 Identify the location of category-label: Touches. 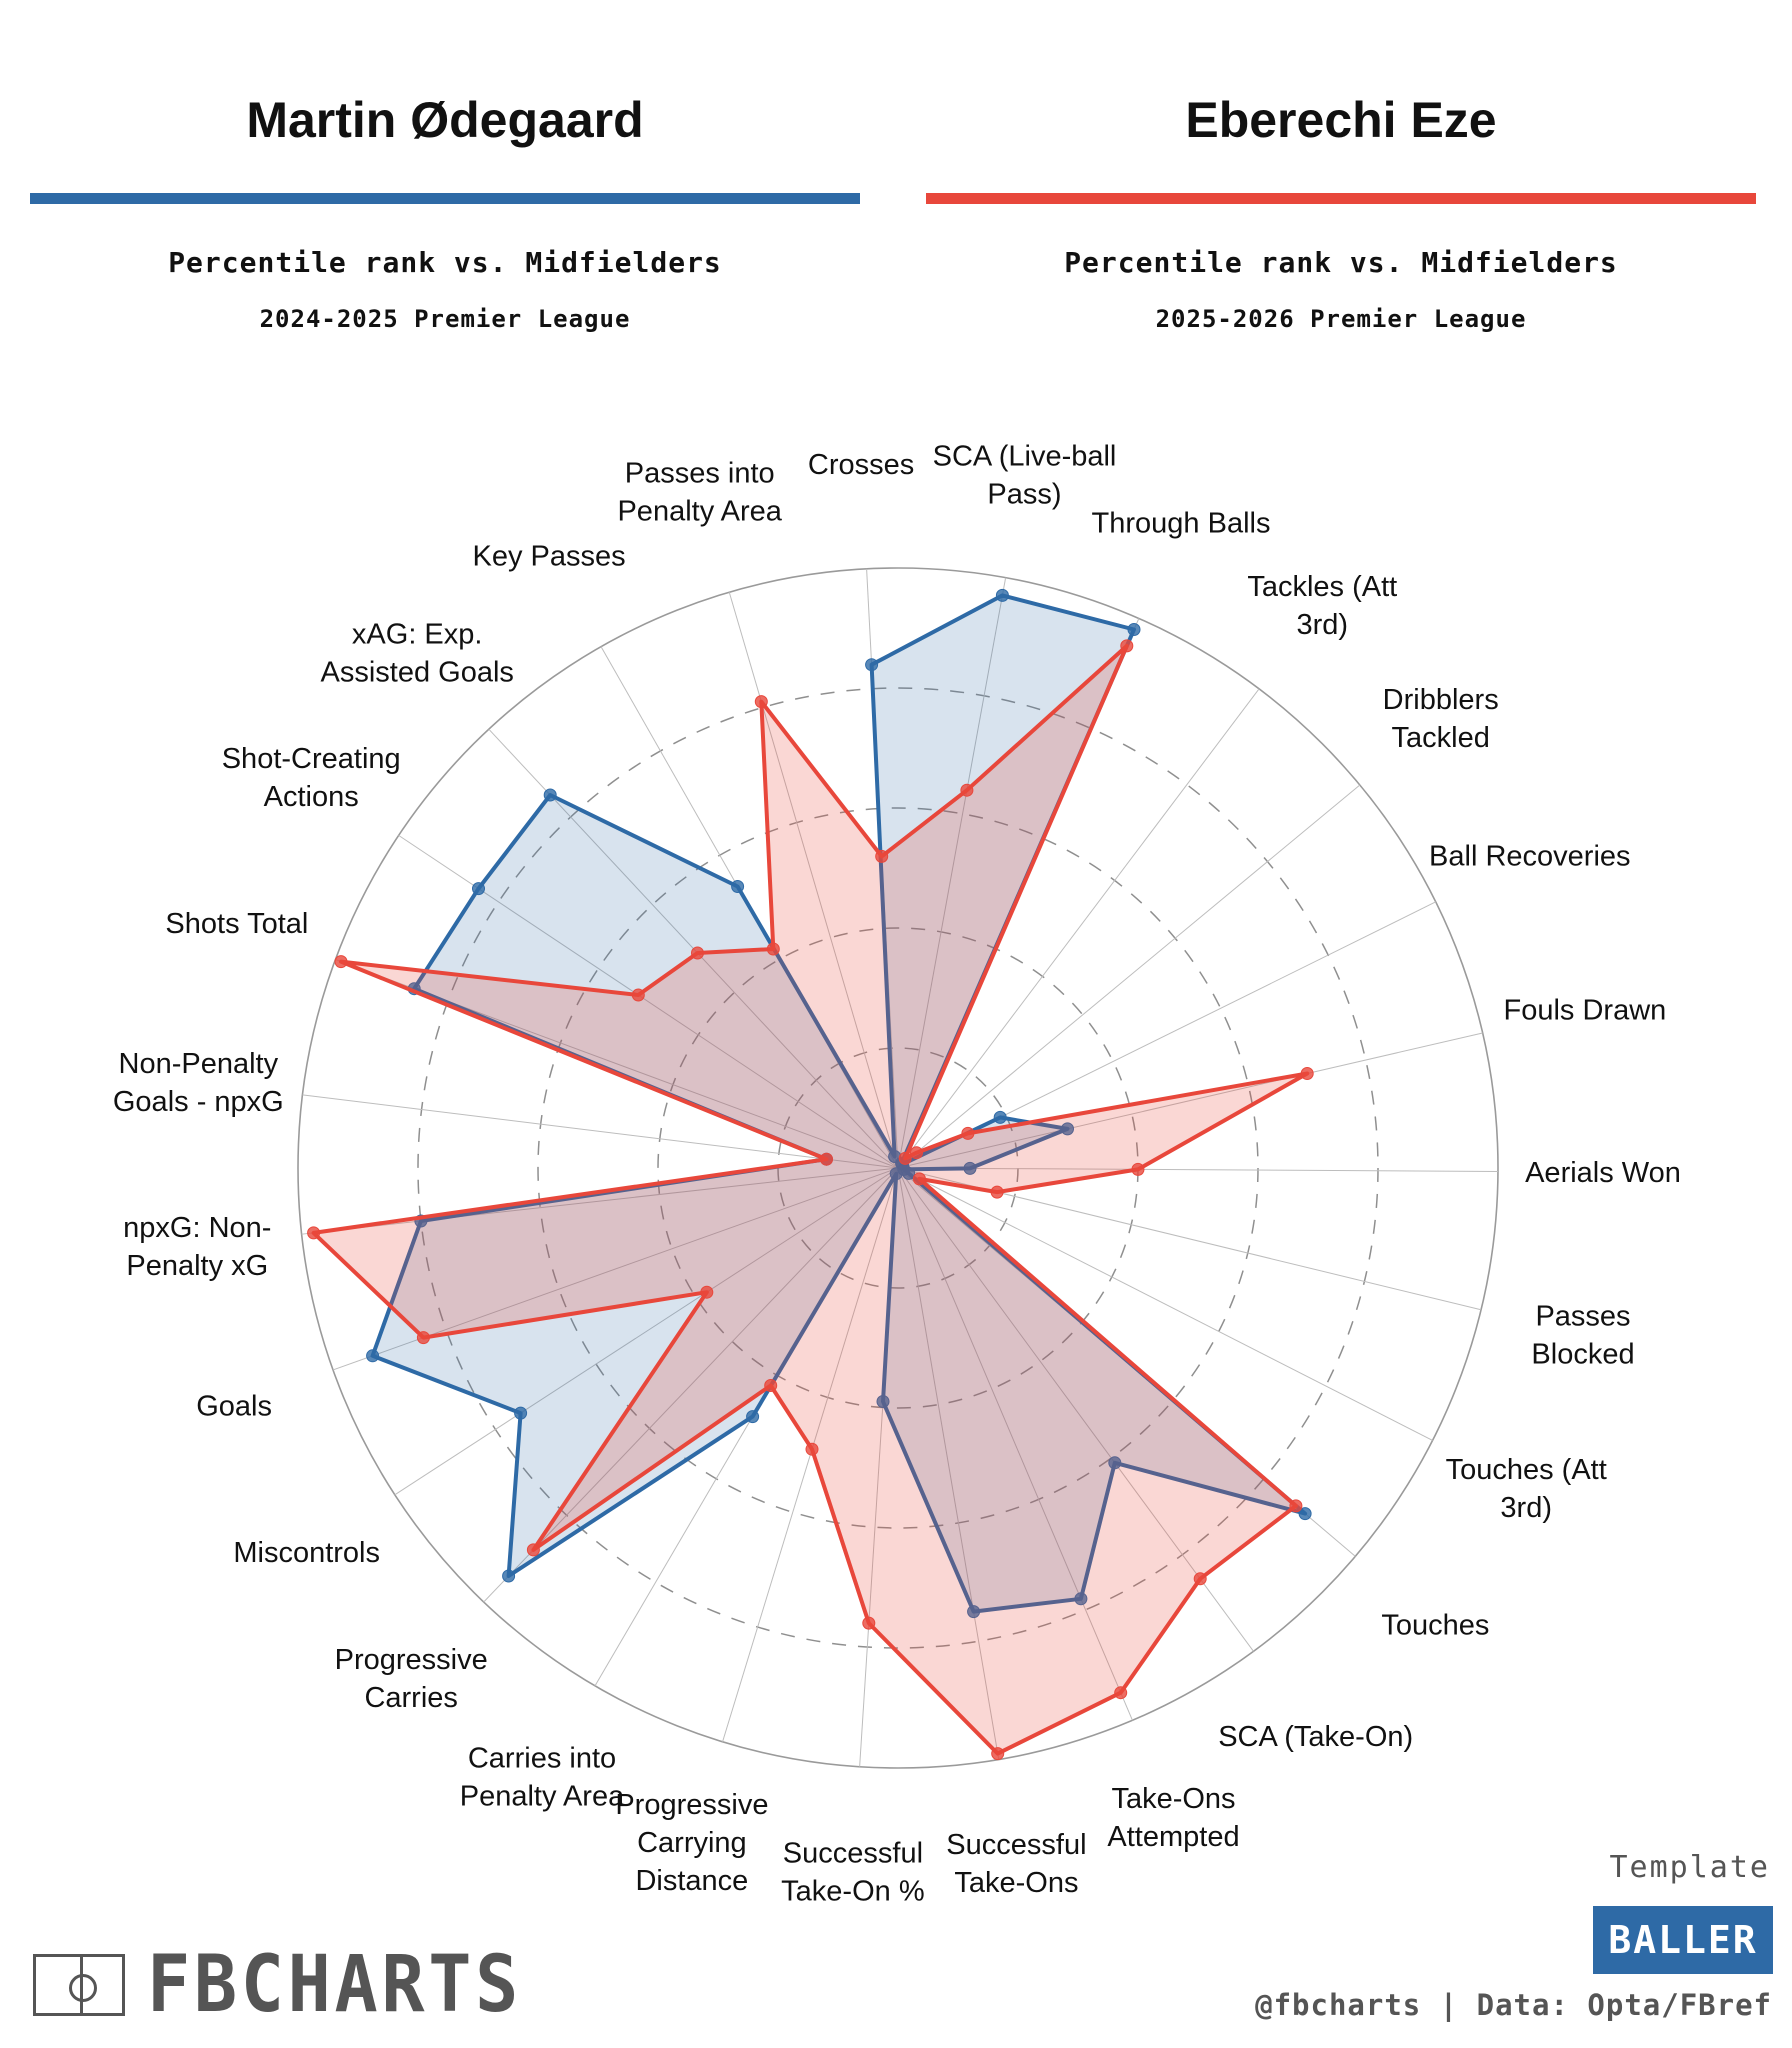
(1435, 1625).